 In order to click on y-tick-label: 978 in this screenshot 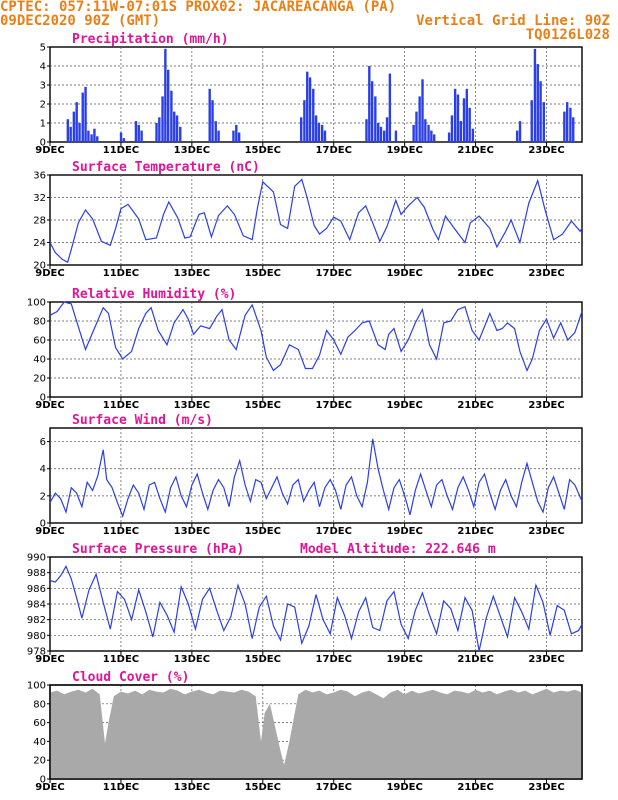, I will do `click(36, 652)`.